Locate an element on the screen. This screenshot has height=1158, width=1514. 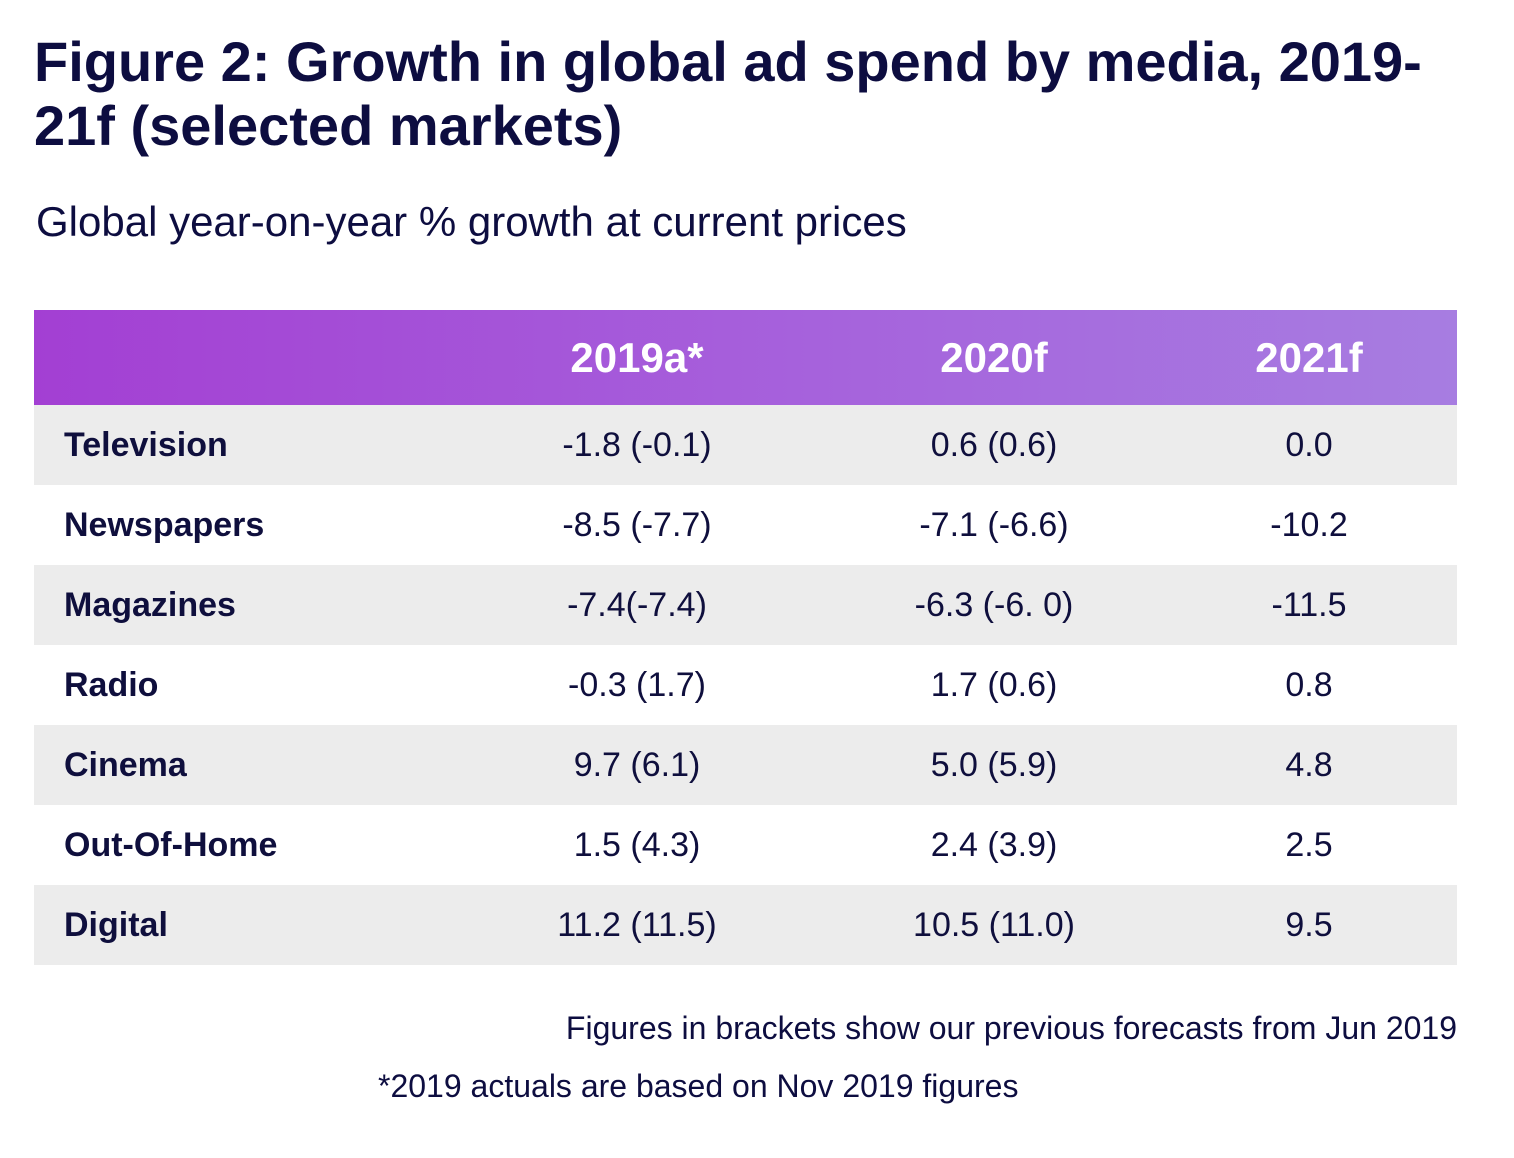
header-2019a: 2019a* is located at coordinates (637, 357).